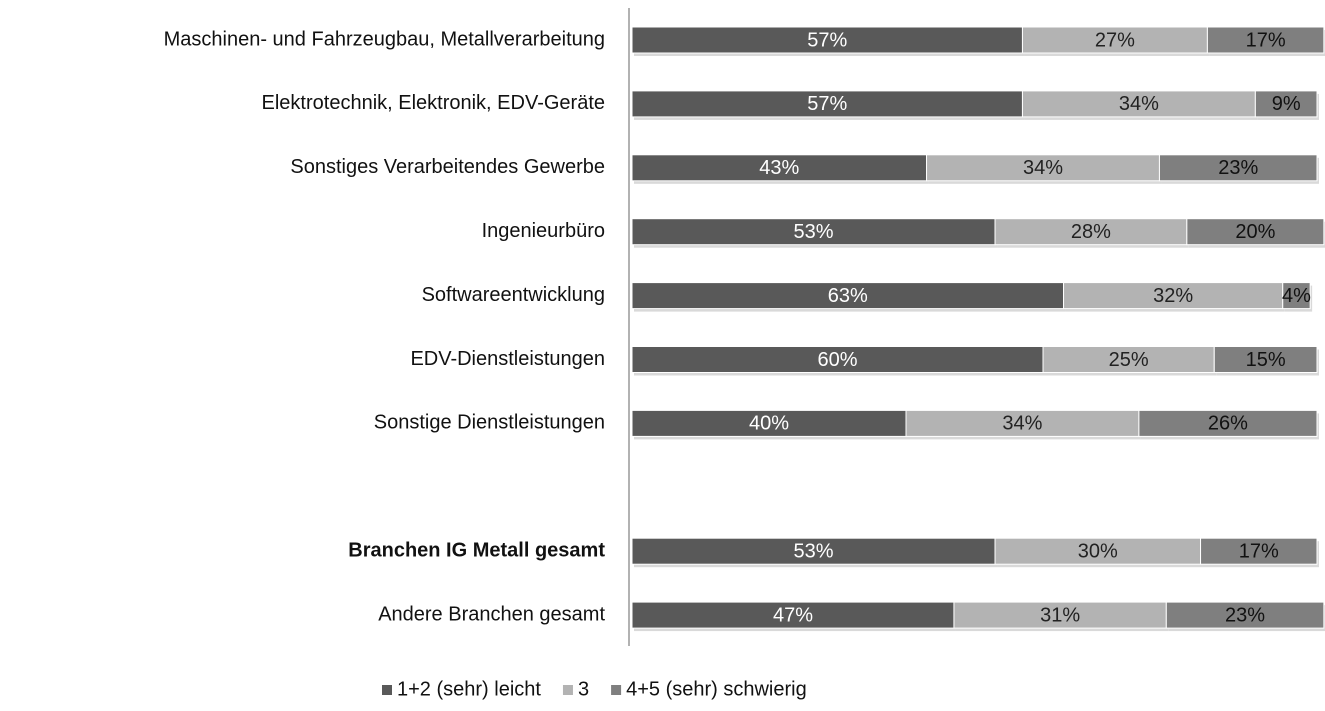 The image size is (1325, 711). I want to click on category-label: Sonstige Dienstleistungen, so click(489, 423).